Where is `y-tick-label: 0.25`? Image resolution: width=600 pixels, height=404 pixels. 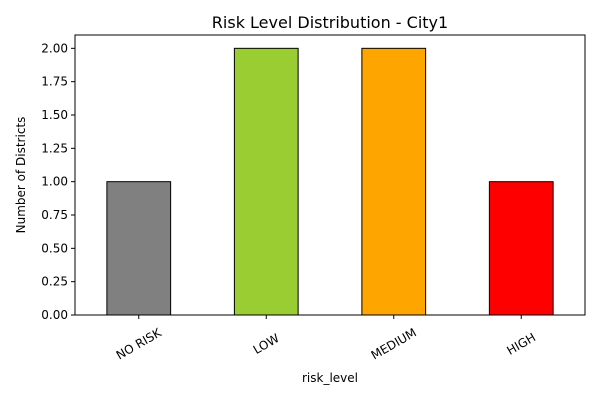
y-tick-label: 0.25 is located at coordinates (54, 282).